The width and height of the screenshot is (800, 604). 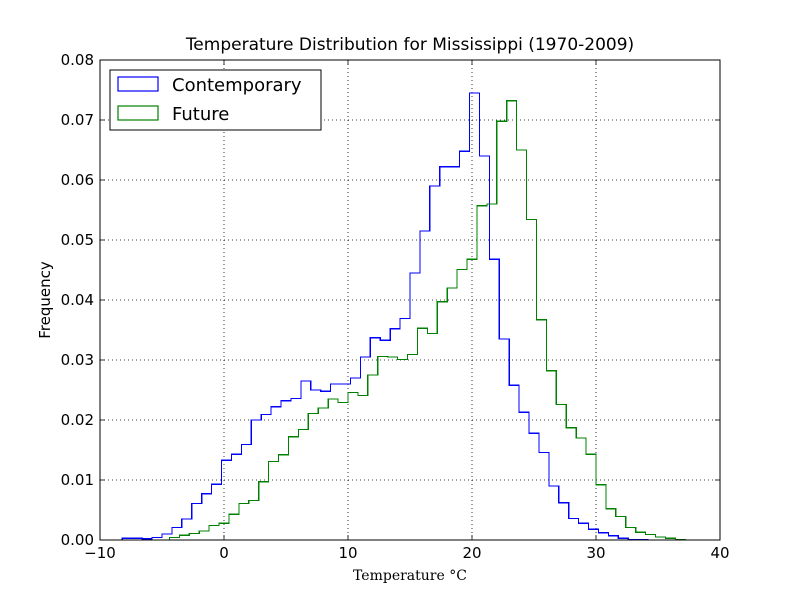 What do you see at coordinates (100, 553) in the screenshot?
I see `x-tick-label: −10` at bounding box center [100, 553].